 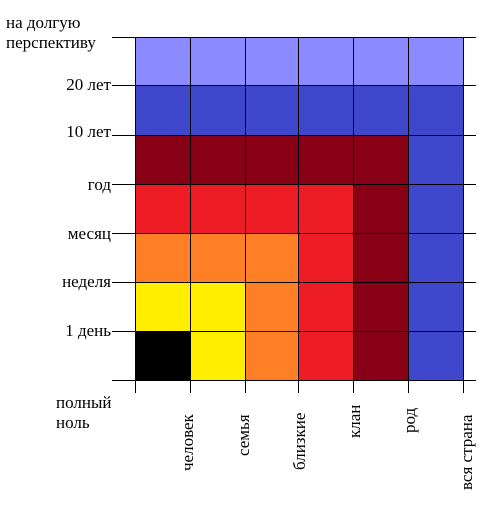 What do you see at coordinates (217, 159) in the screenshot?
I see `cell-r2-c1` at bounding box center [217, 159].